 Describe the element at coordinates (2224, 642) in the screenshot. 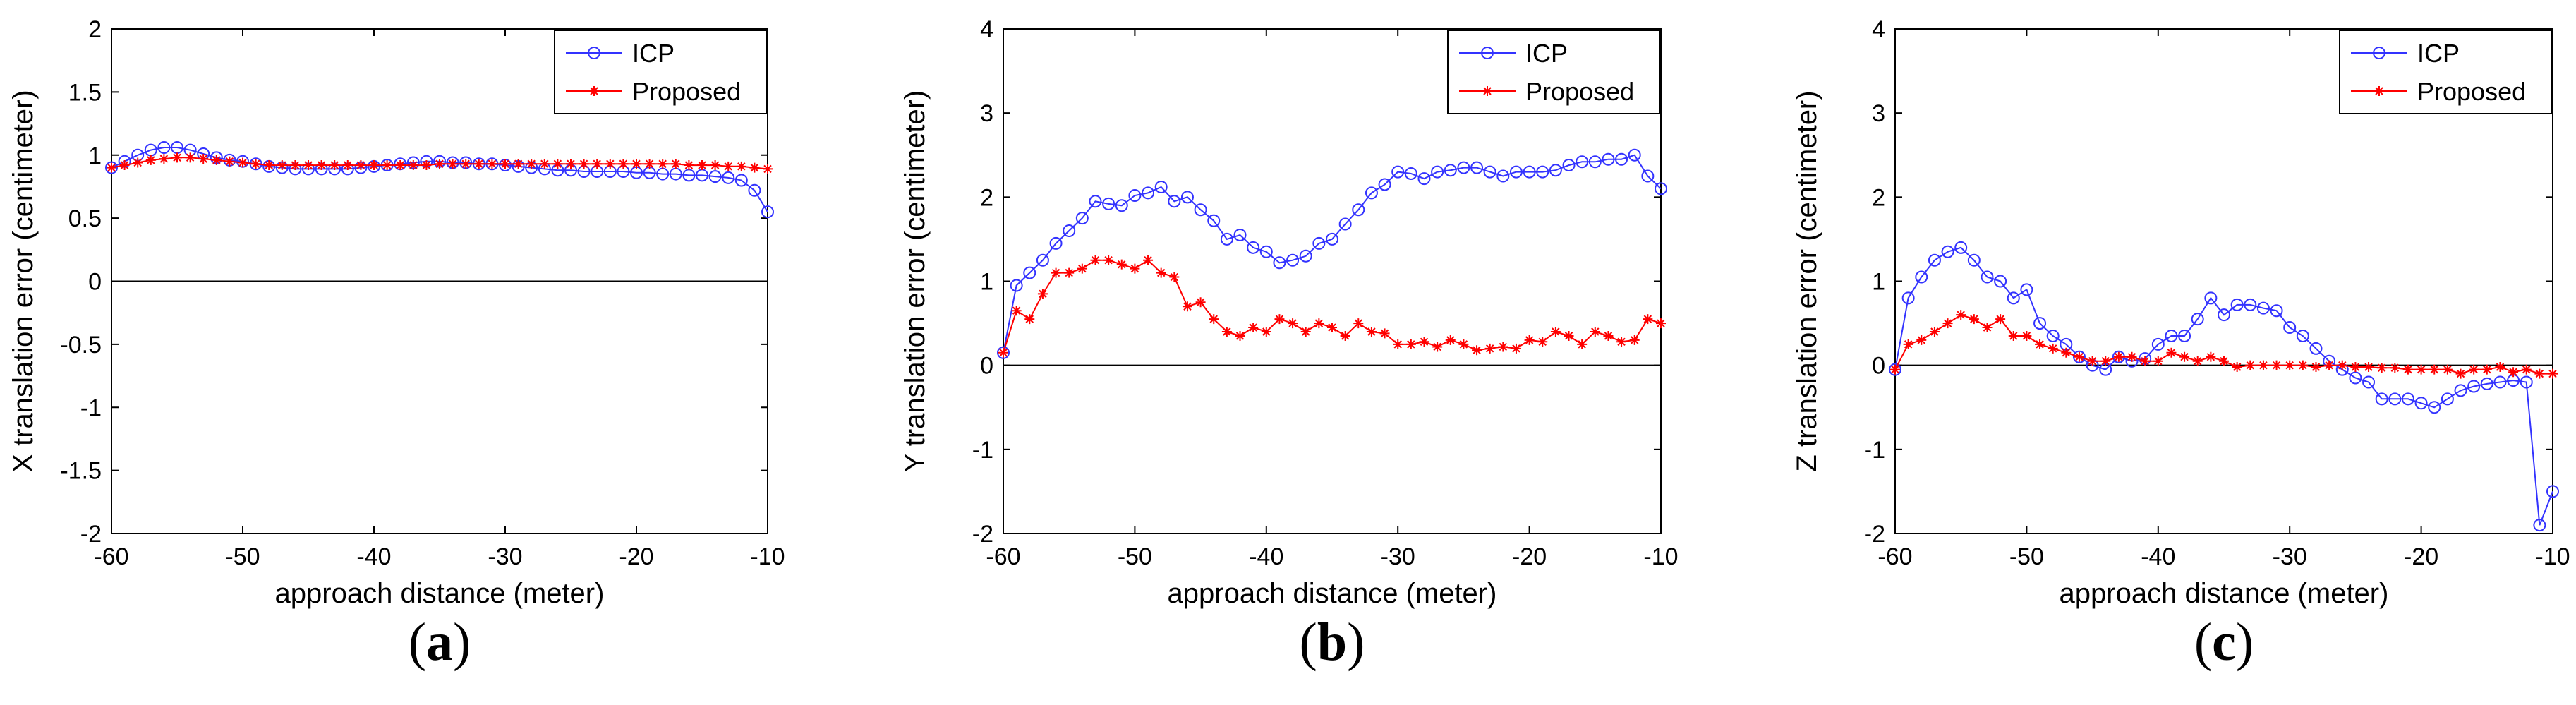

I see `panel-label-c: (c)` at that location.